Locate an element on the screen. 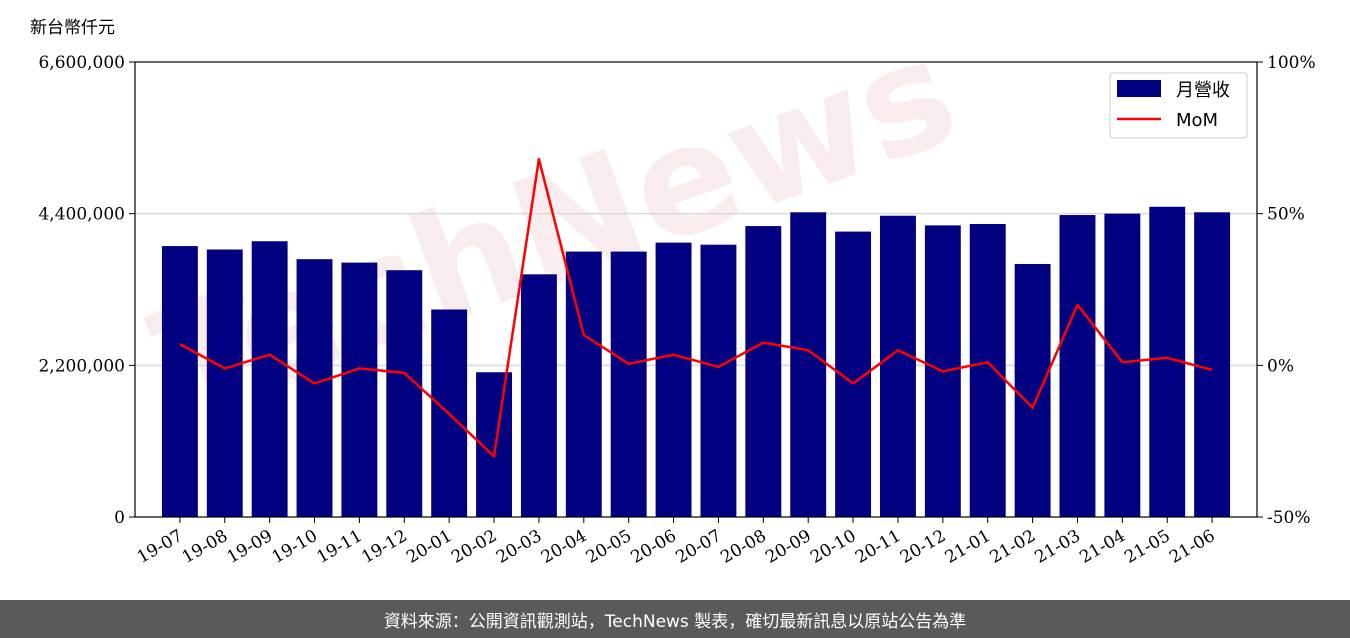 This screenshot has height=638, width=1350. x-tick-label: 19-10 is located at coordinates (295, 547).